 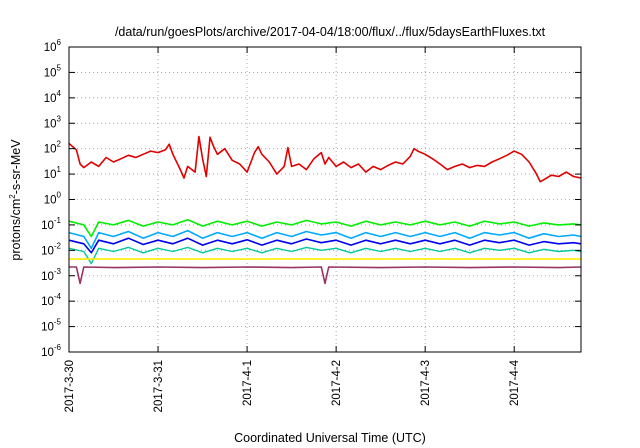 What do you see at coordinates (58, 296) in the screenshot?
I see `y-tick-exponent: -4` at bounding box center [58, 296].